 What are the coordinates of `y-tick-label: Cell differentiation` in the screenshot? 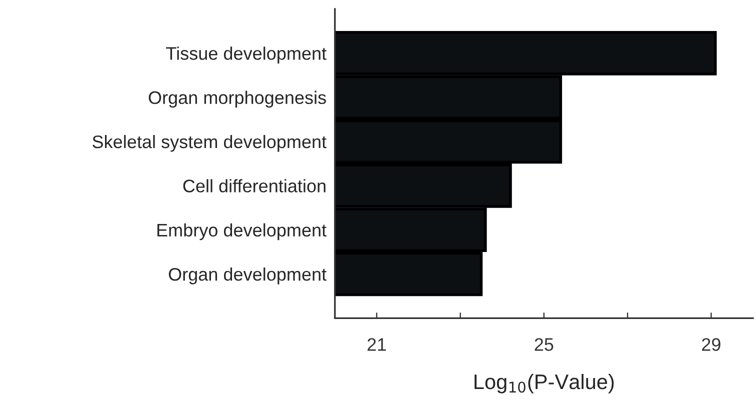 It's located at (254, 185).